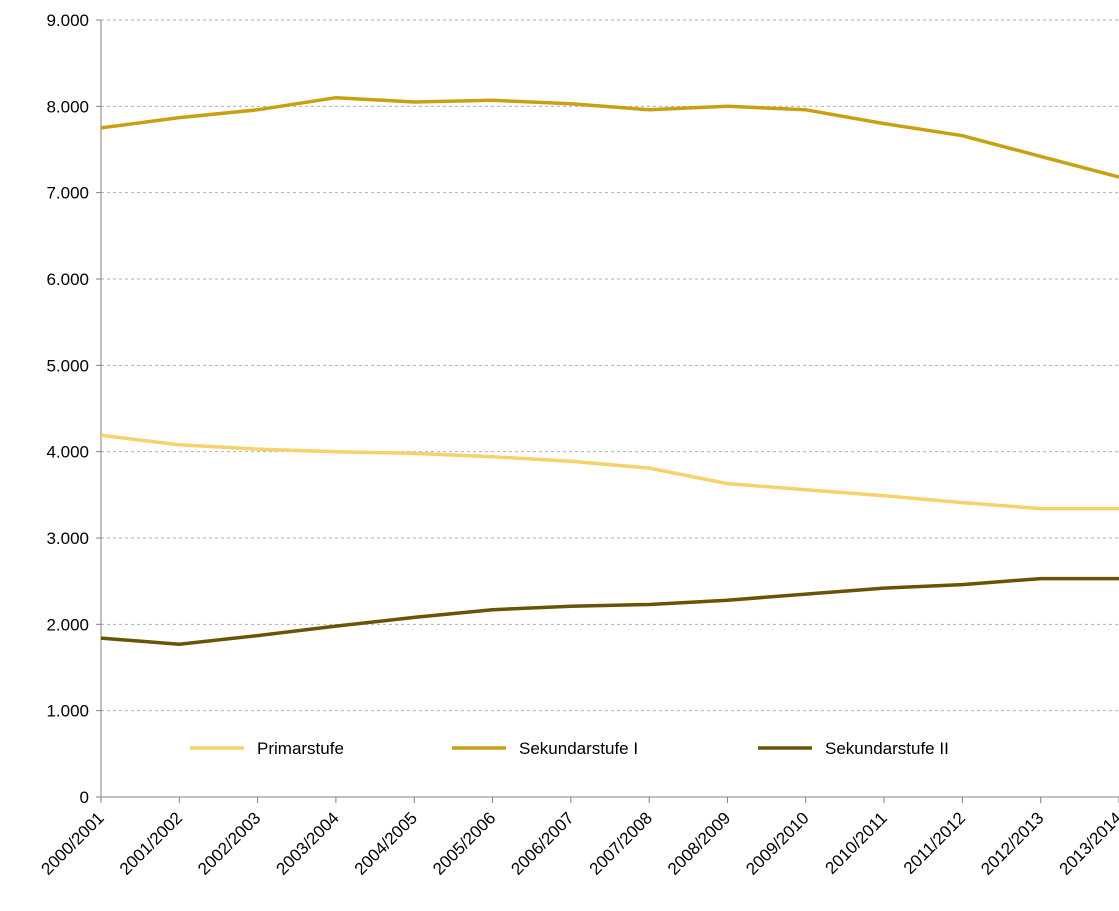 The height and width of the screenshot is (911, 1119). I want to click on y-tick-label: 1.000, so click(67, 711).